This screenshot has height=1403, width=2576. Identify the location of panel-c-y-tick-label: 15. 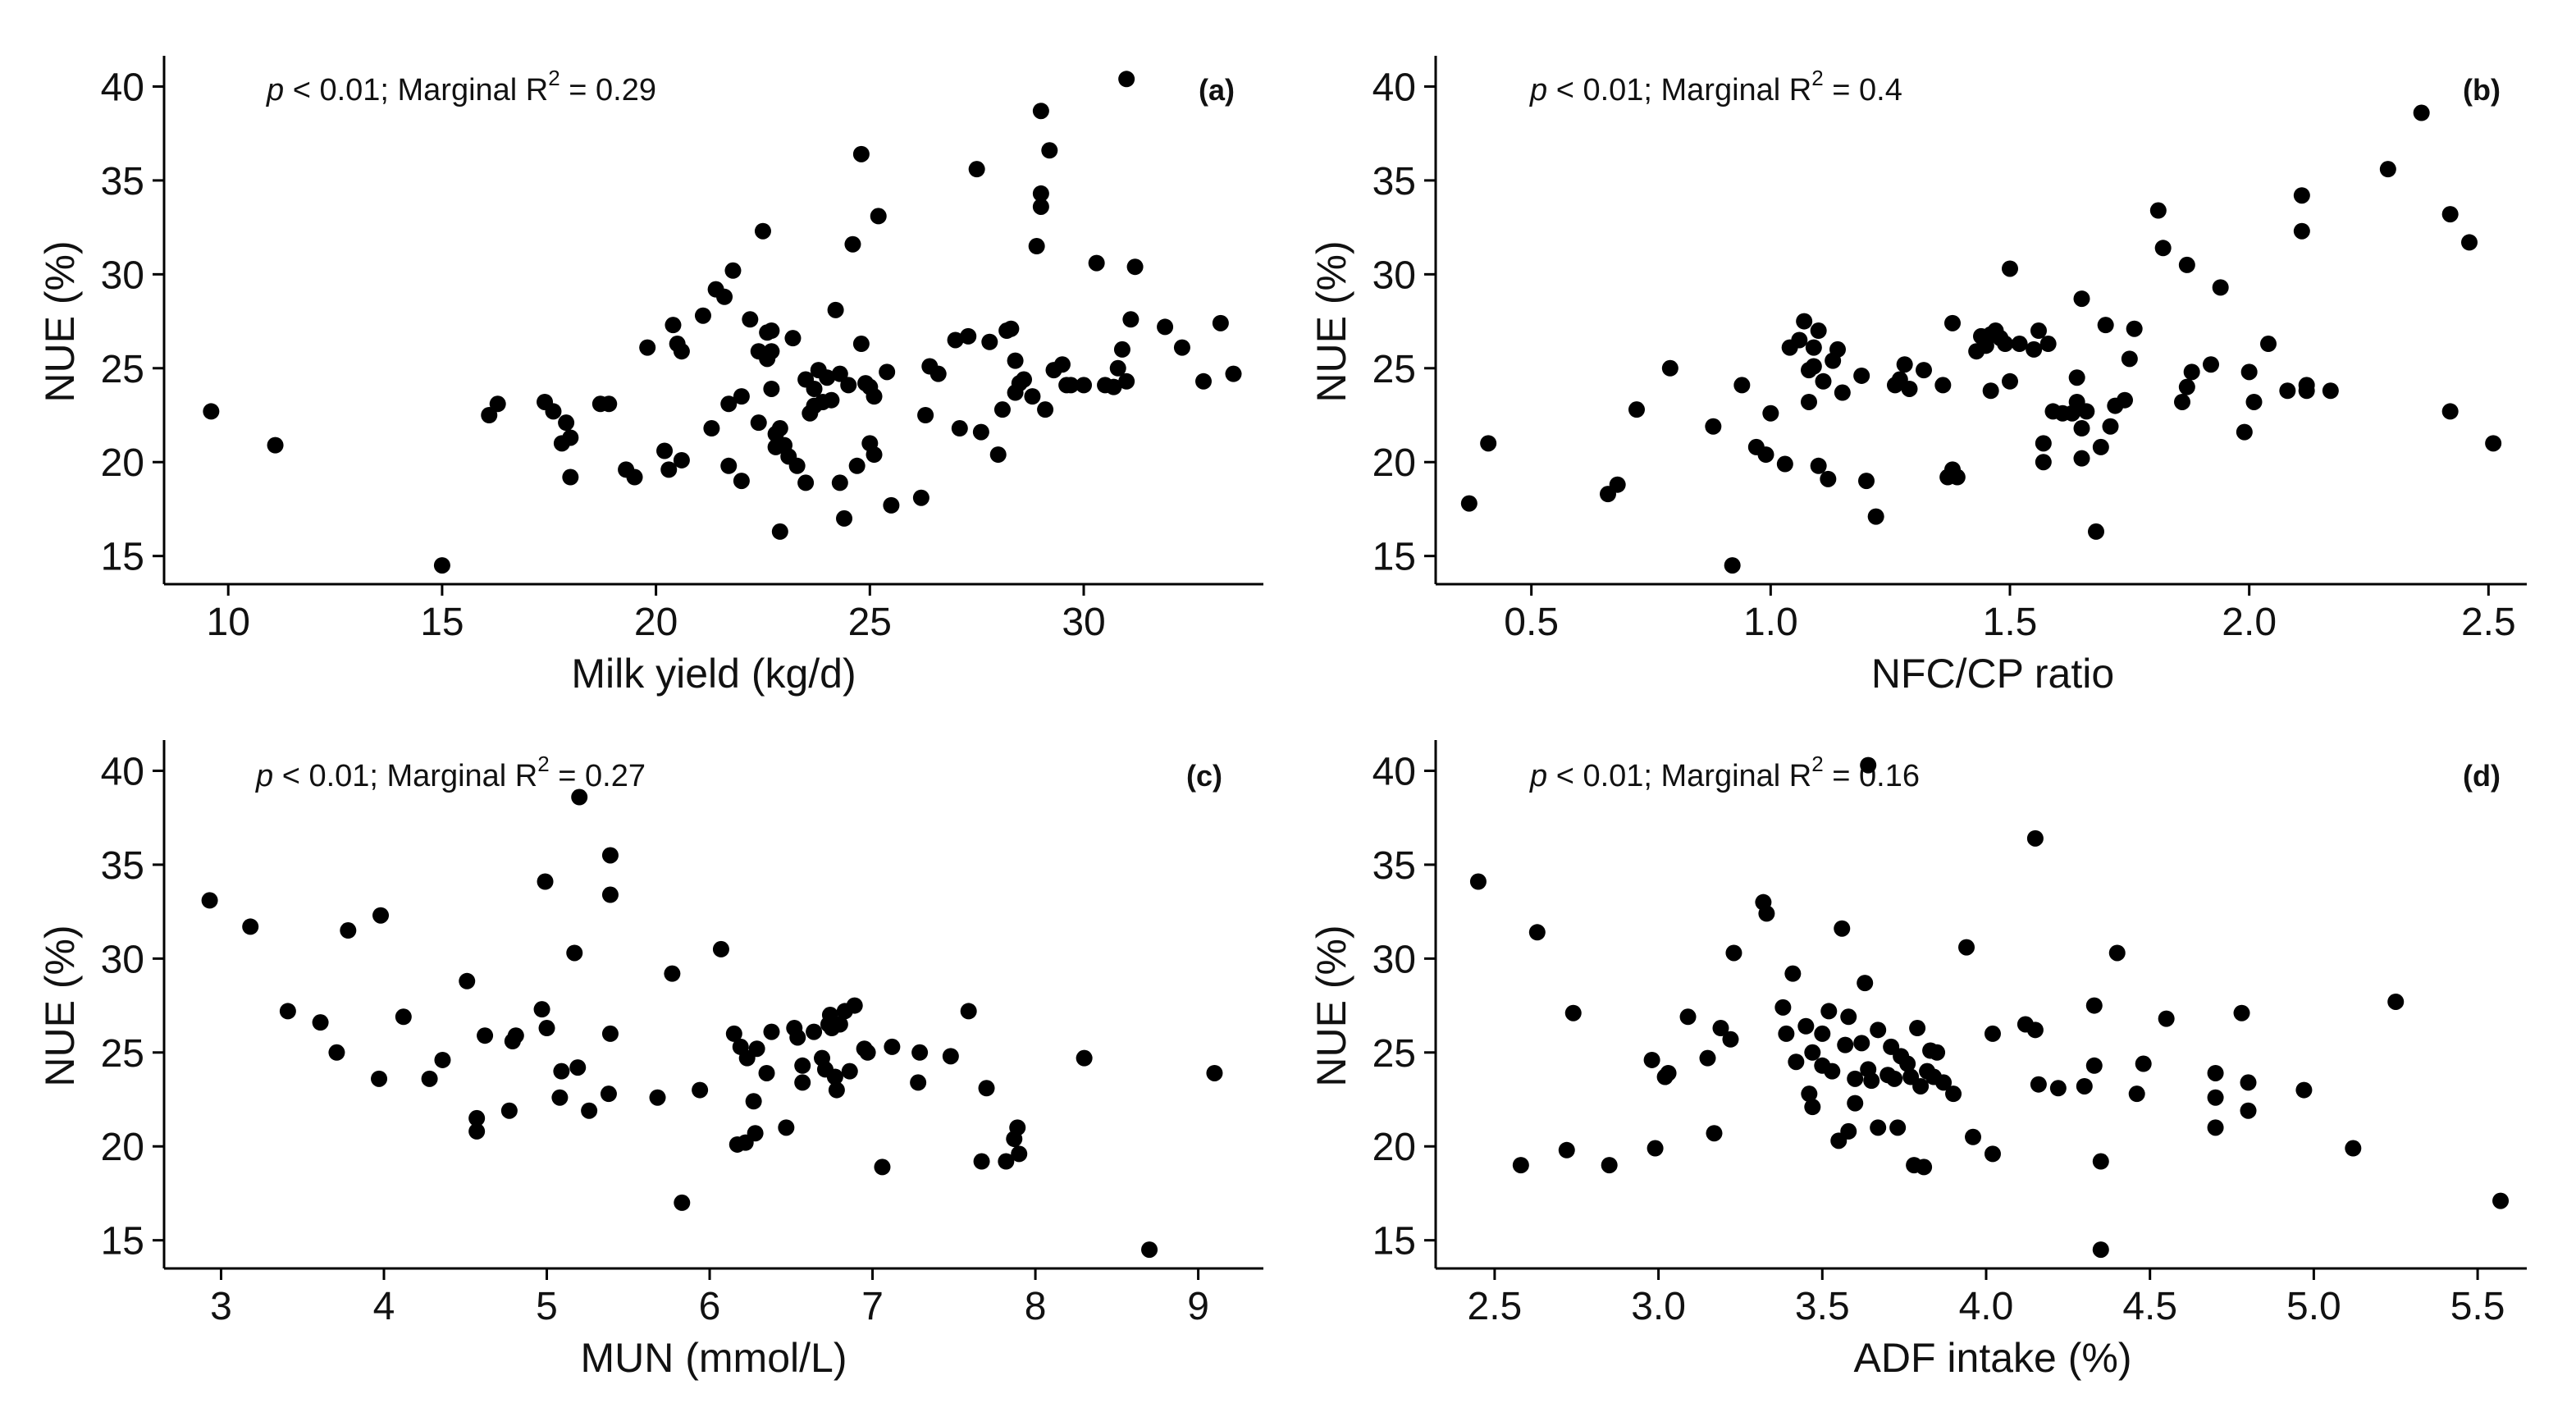
(123, 1242).